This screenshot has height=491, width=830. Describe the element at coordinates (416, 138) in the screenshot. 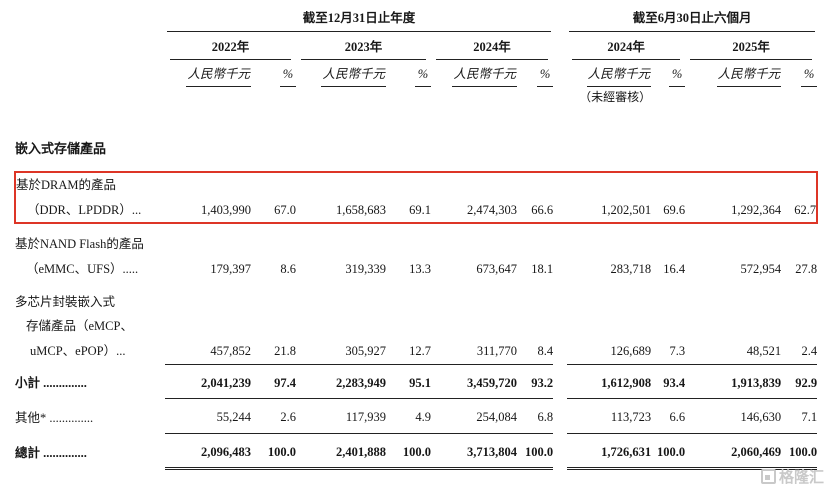

I see `section-header-row: 嵌入式存儲產品` at that location.